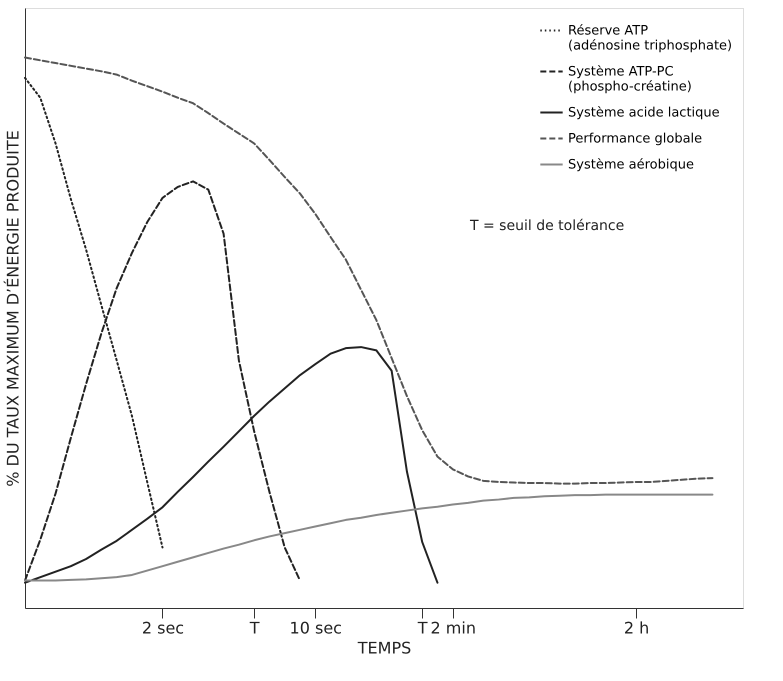 The height and width of the screenshot is (681, 783). What do you see at coordinates (453, 628) in the screenshot?
I see `x-tick-label: 2 min` at bounding box center [453, 628].